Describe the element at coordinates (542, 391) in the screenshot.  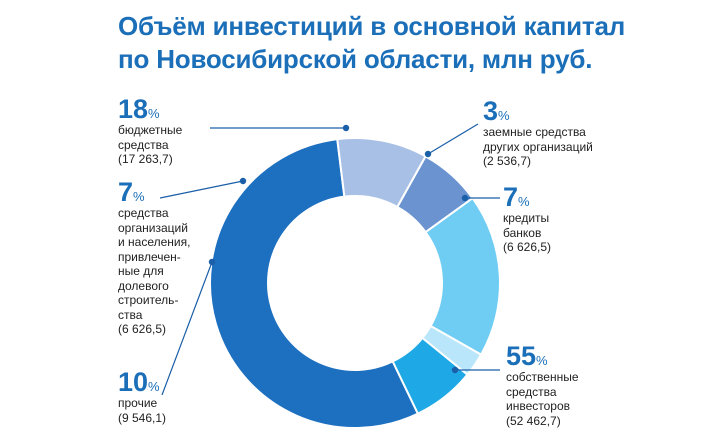
I see `label-own-text: собственные средства инвесторов` at that location.